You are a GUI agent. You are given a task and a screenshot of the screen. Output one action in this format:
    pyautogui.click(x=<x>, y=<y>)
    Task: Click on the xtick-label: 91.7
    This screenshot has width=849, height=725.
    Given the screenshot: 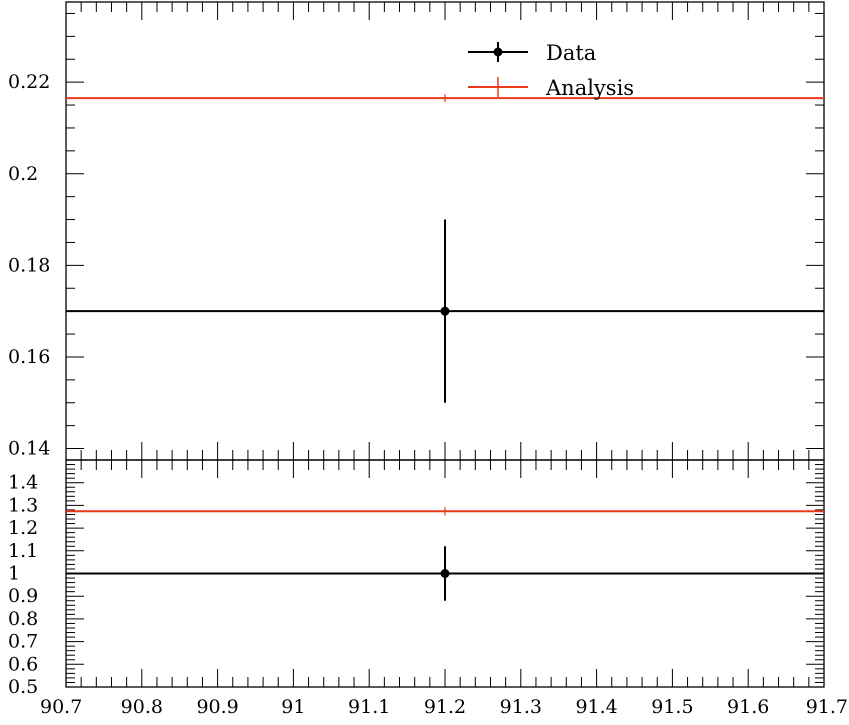 What is the action you would take?
    pyautogui.click(x=827, y=707)
    